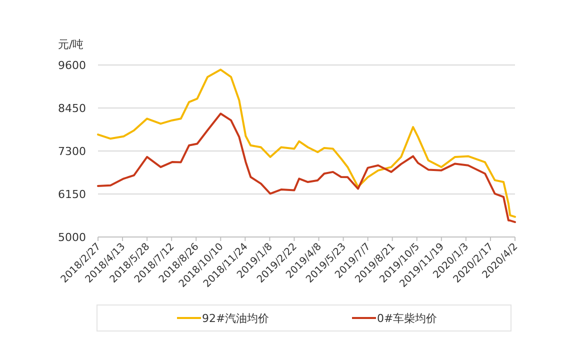  What do you see at coordinates (72, 151) in the screenshot?
I see `y-tick-label: 7300` at bounding box center [72, 151].